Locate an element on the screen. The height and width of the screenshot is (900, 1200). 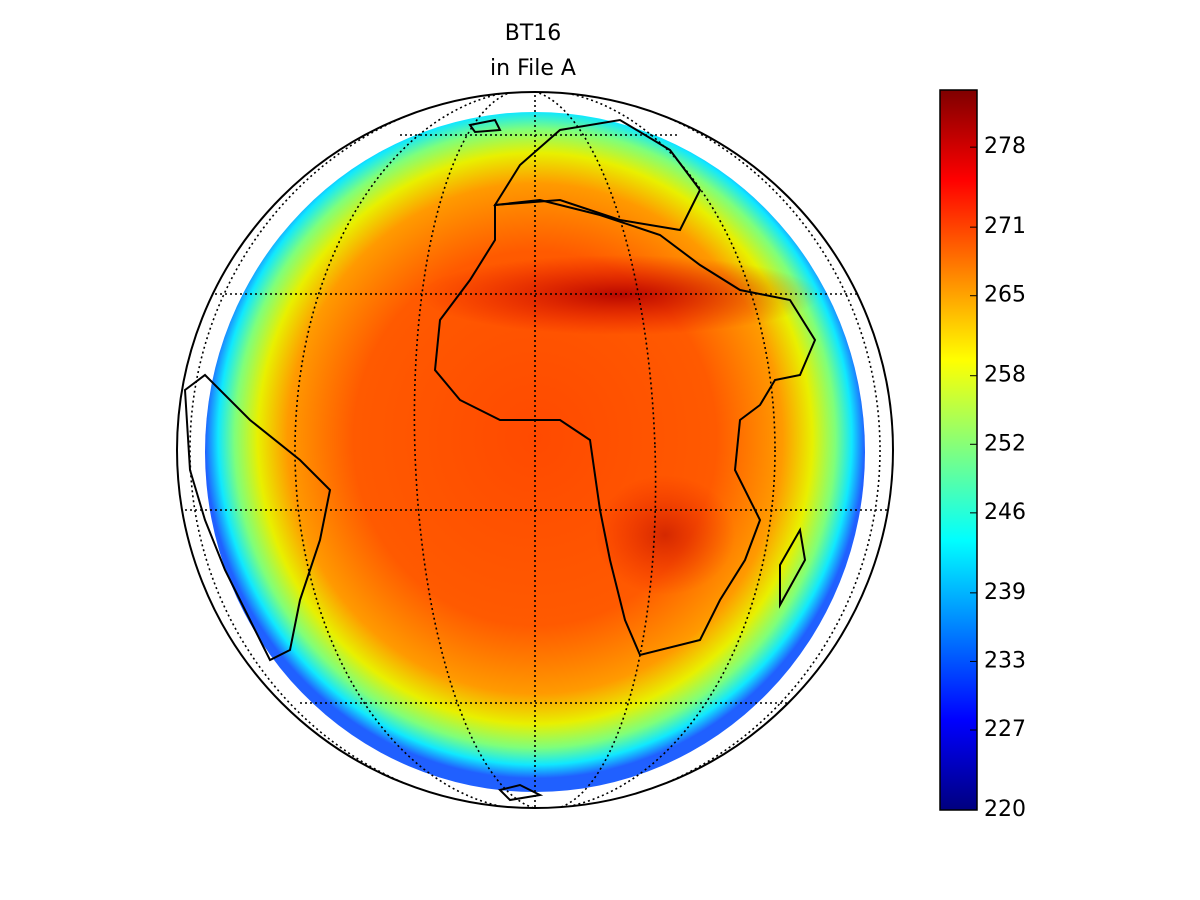
colorbar-gradient is located at coordinates (958, 450).